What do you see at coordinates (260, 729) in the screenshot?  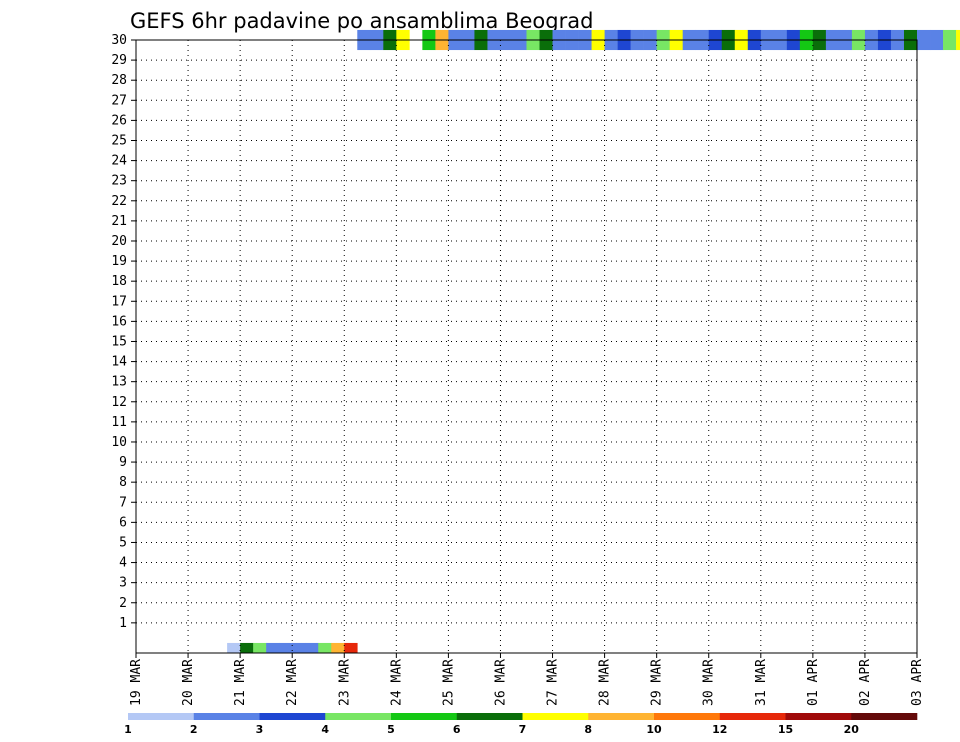 I see `colorbar-label: 3` at bounding box center [260, 729].